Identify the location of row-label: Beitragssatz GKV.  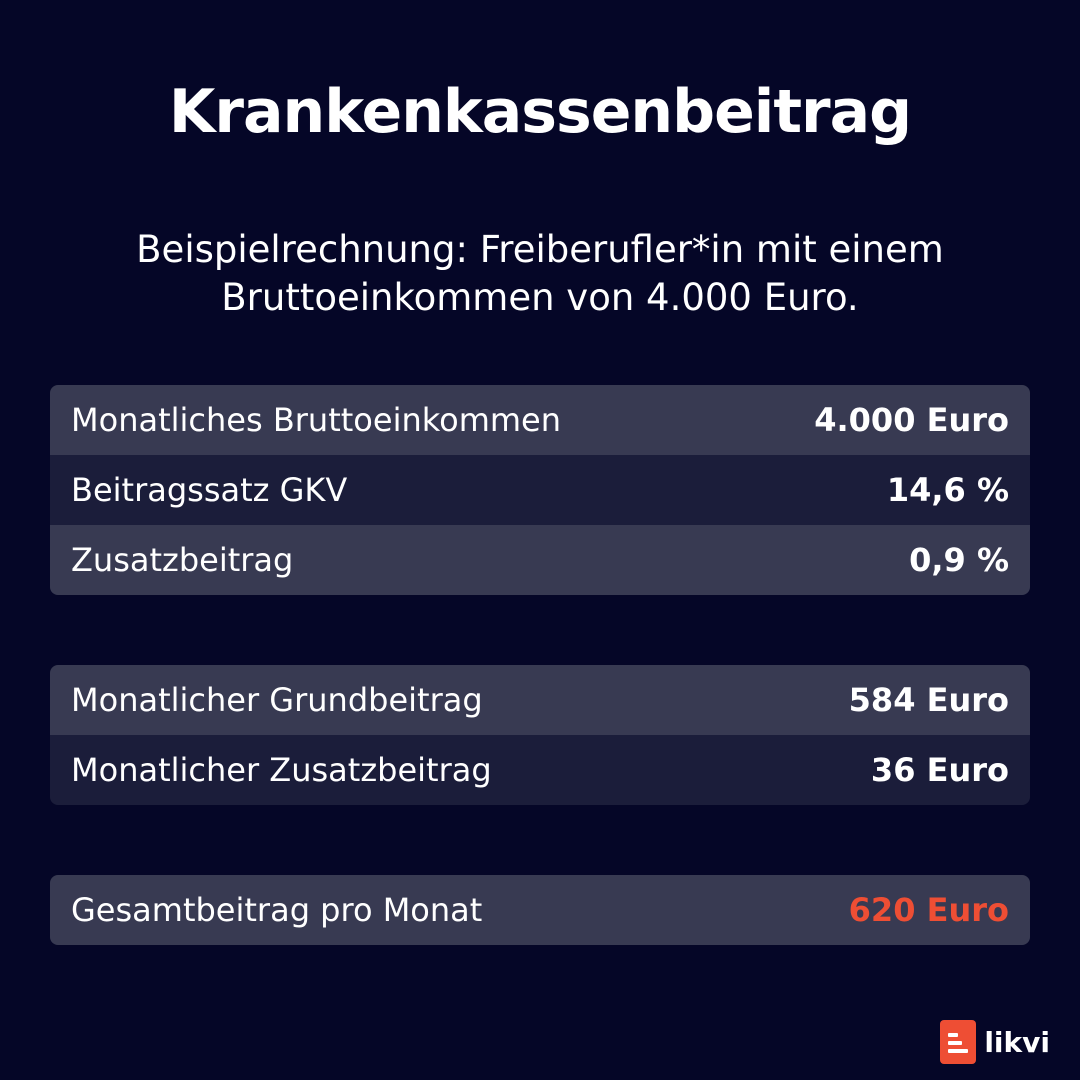
(209, 490).